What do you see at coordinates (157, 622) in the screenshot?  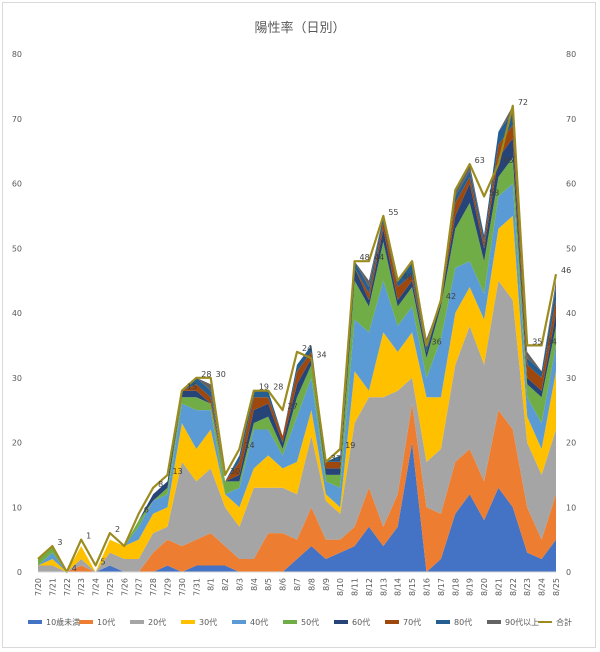 I see `legend-label: 20代` at bounding box center [157, 622].